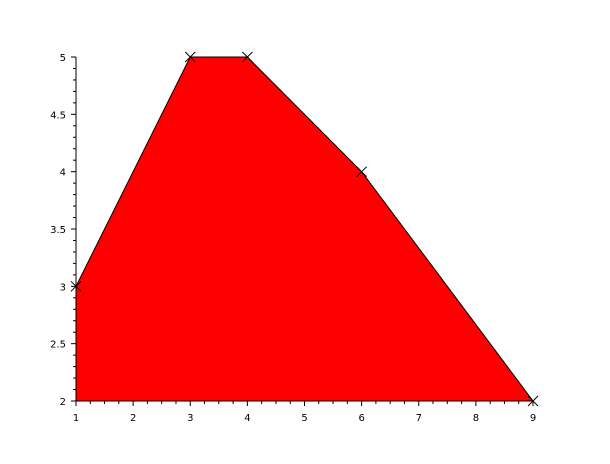 The height and width of the screenshot is (464, 610). I want to click on x-tick-label: 6, so click(361, 418).